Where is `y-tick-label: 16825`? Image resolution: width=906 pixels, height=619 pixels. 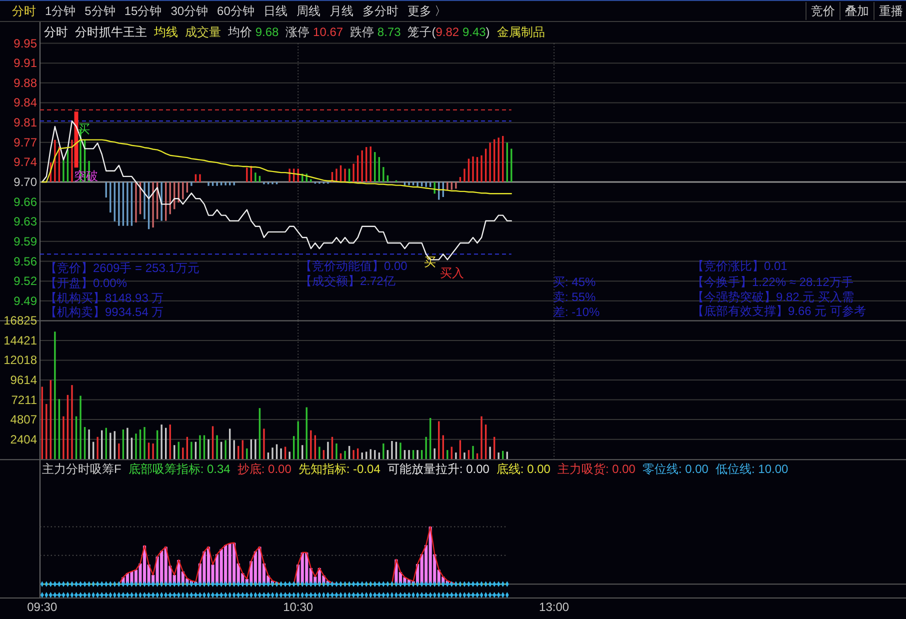 y-tick-label: 16825 is located at coordinates (21, 321).